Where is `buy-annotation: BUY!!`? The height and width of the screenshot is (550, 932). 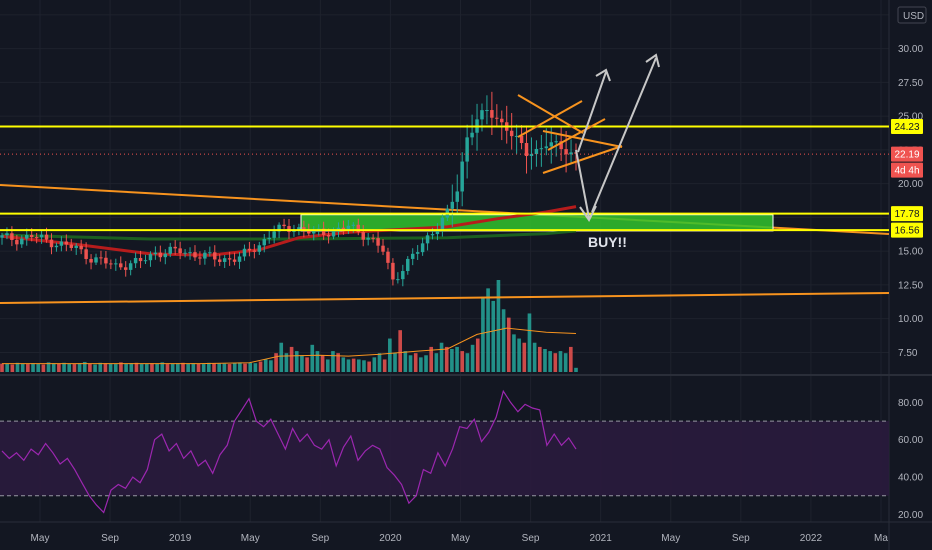 buy-annotation: BUY!! is located at coordinates (607, 242).